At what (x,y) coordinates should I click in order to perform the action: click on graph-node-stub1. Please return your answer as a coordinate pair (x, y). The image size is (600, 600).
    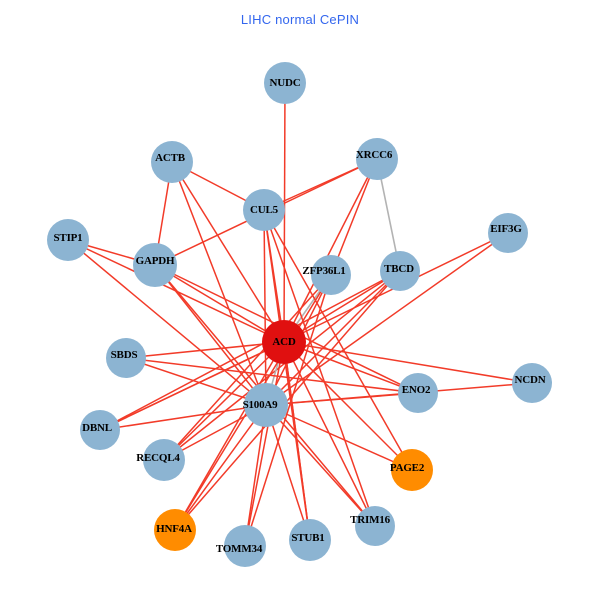
    Looking at the image, I should click on (310, 540).